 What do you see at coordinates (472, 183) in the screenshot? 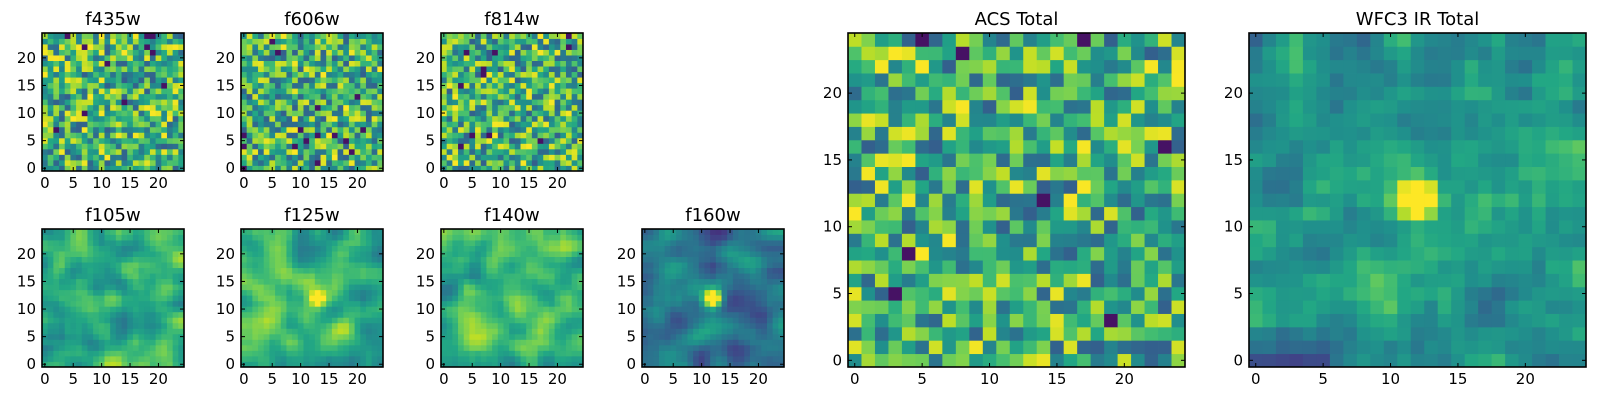
I see `x-tick-label: 5` at bounding box center [472, 183].